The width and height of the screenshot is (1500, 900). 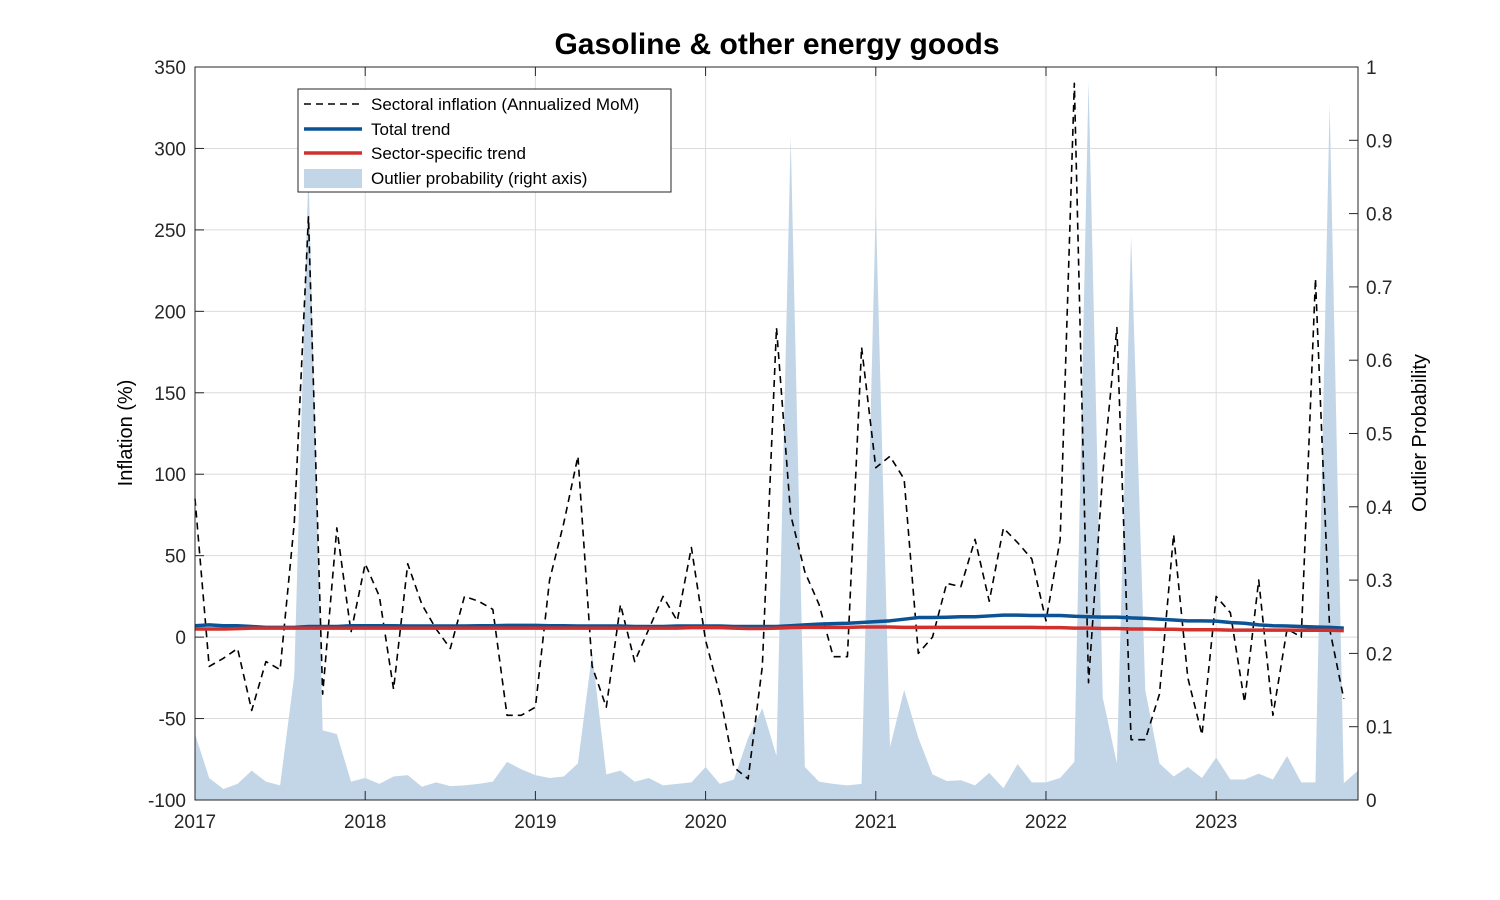 I want to click on total-trend-line, so click(x=769, y=621).